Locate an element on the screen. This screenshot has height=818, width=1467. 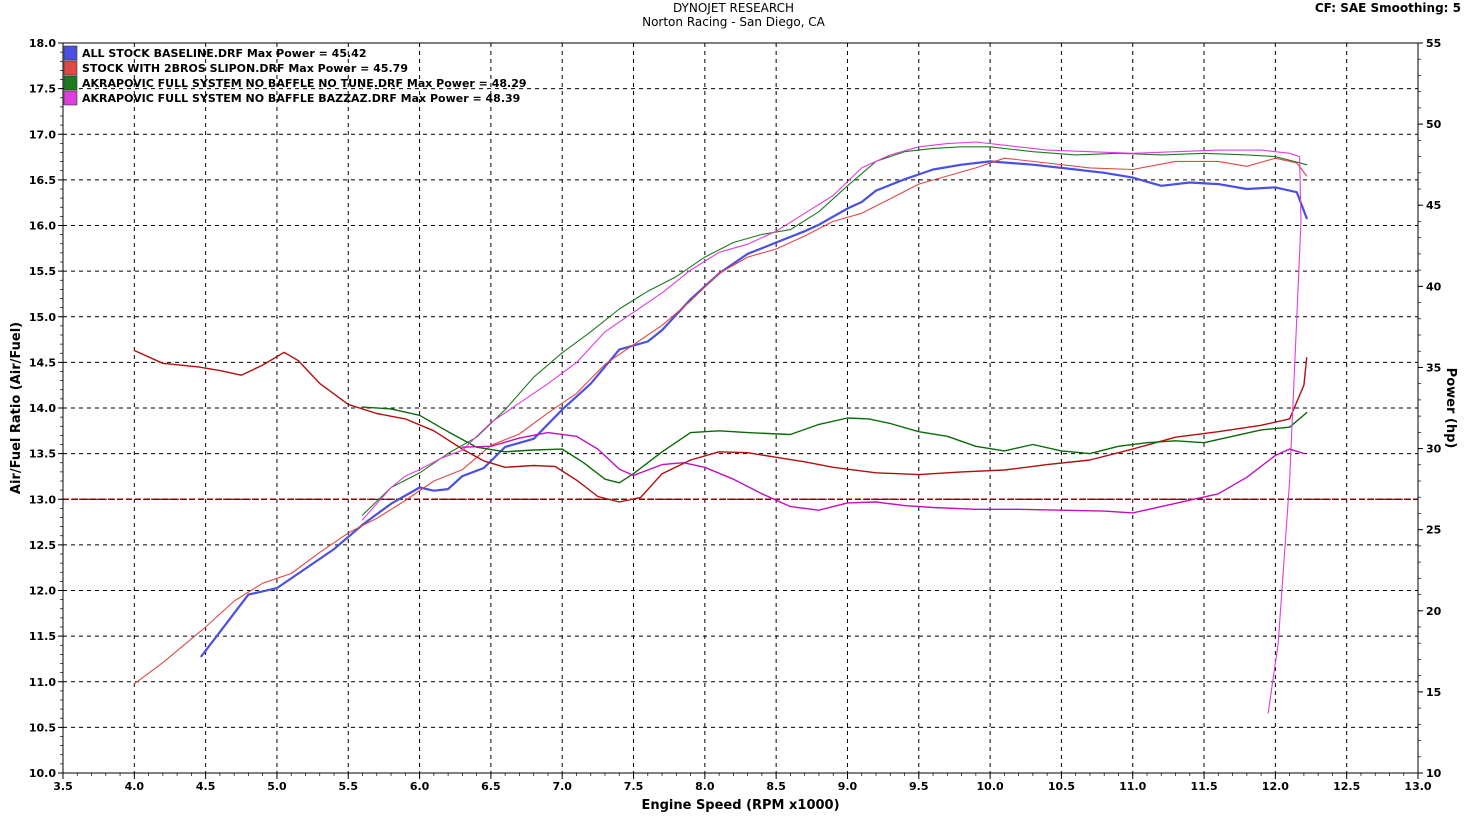
y-right-tick-label: 35 is located at coordinates (1433, 367).